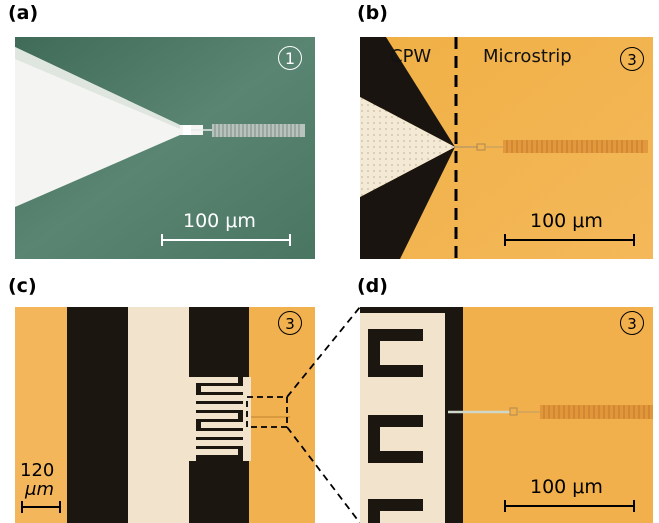  What do you see at coordinates (632, 59) in the screenshot?
I see `panel-b-badge: 3` at bounding box center [632, 59].